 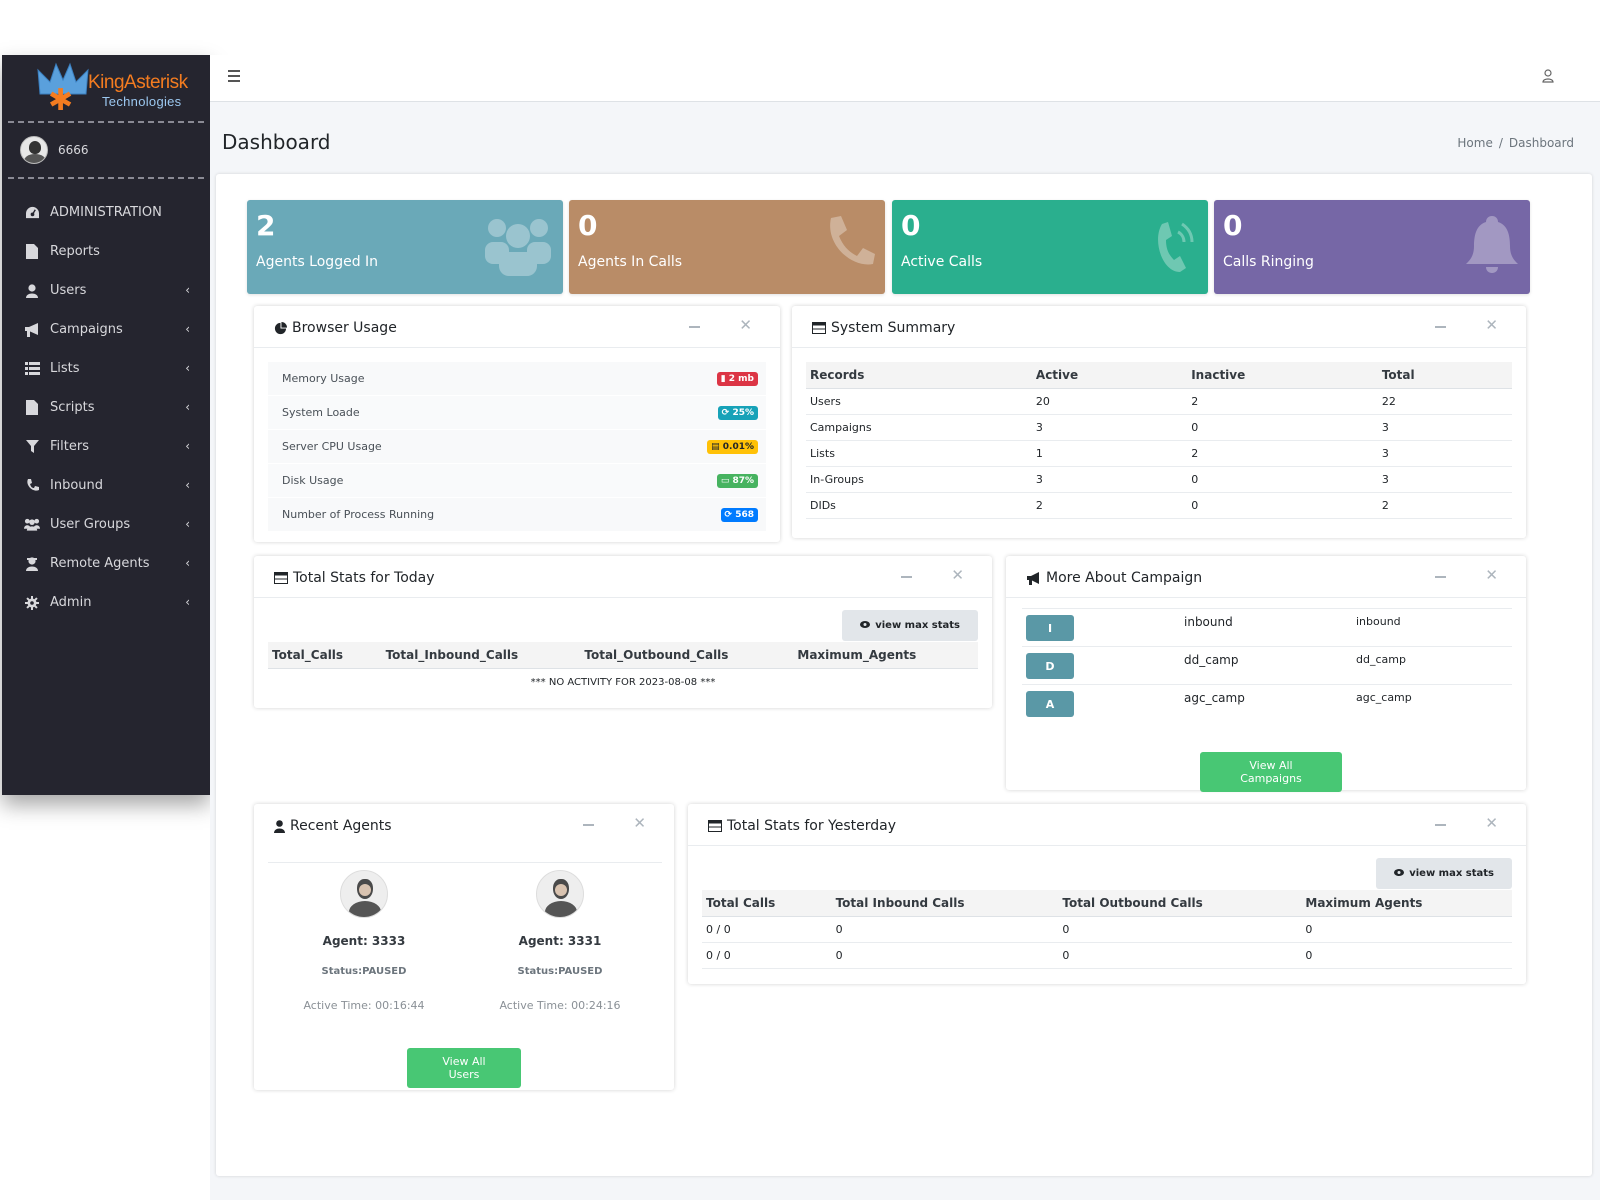 What do you see at coordinates (1406, 903) in the screenshot?
I see `column-header: Maximum Agents` at bounding box center [1406, 903].